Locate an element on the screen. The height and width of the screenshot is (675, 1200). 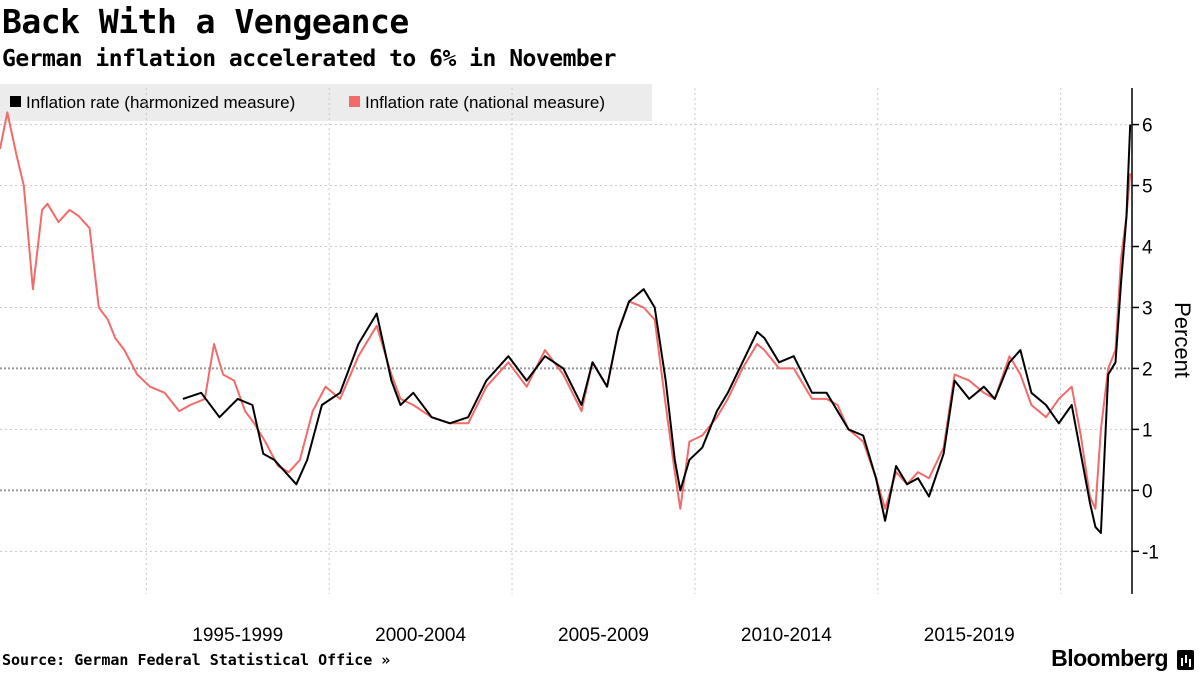
legend-item-harmonized: Inflation rate (harmonized measure) is located at coordinates (152, 103).